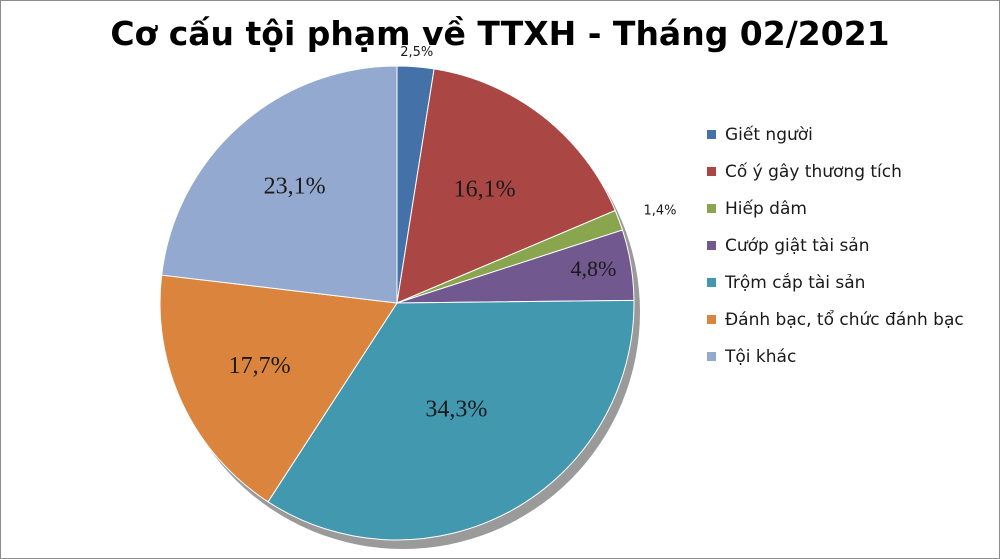  What do you see at coordinates (485, 189) in the screenshot?
I see `data-label-co-y-gay-thuong-tich: 16,1%` at bounding box center [485, 189].